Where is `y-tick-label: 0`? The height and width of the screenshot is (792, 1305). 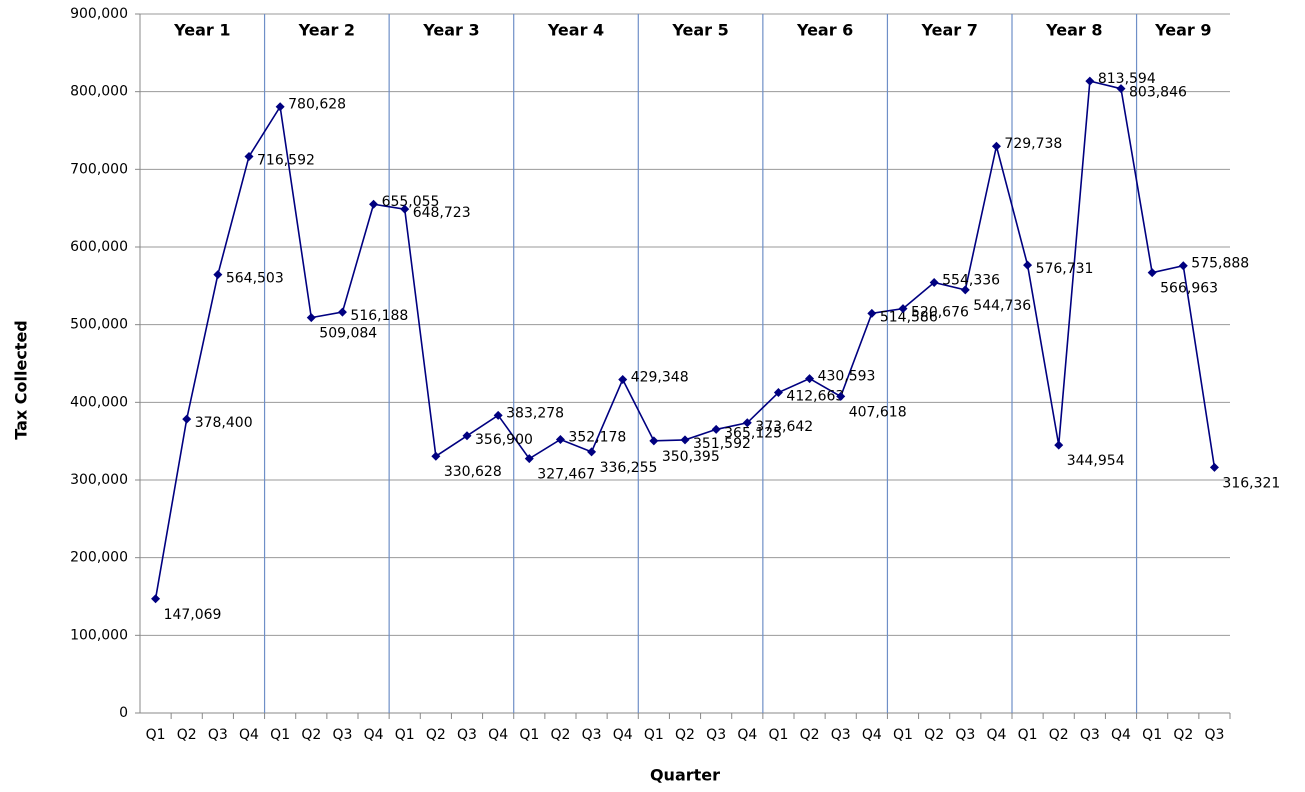
y-tick-label: 0 is located at coordinates (123, 713).